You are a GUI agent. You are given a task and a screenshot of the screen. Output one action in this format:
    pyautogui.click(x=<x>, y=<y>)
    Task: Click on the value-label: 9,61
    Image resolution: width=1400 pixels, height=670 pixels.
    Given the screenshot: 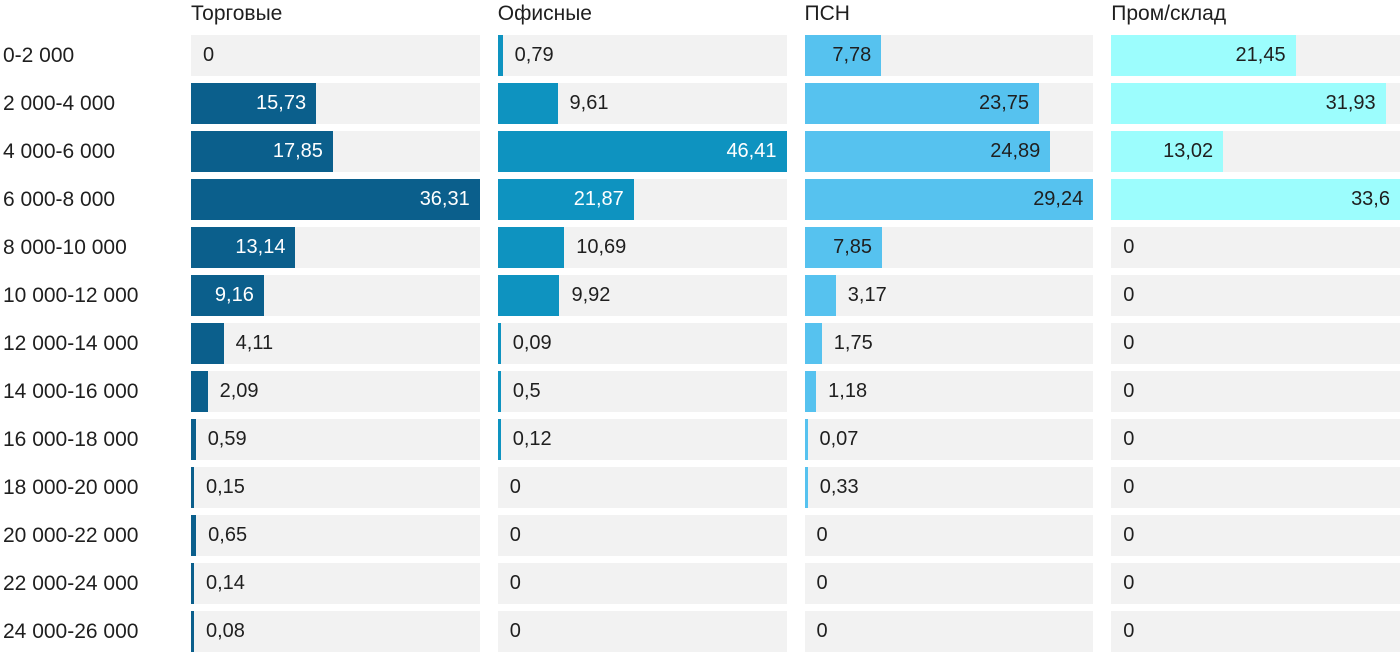 What is the action you would take?
    pyautogui.click(x=589, y=103)
    